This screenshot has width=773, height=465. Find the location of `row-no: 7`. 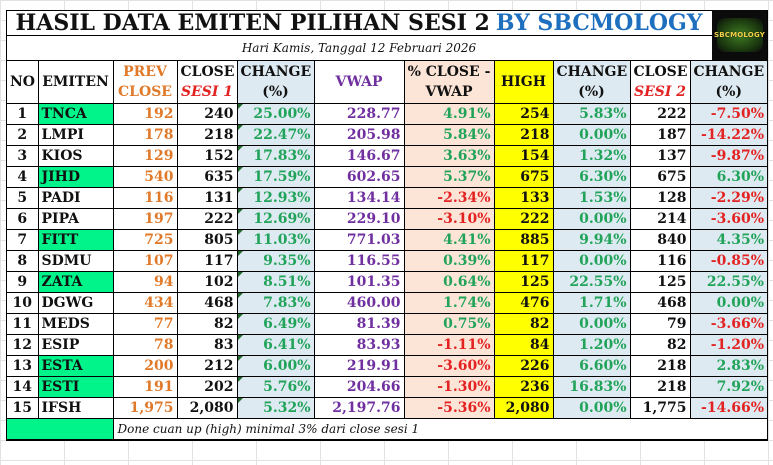

row-no: 7 is located at coordinates (23, 240).